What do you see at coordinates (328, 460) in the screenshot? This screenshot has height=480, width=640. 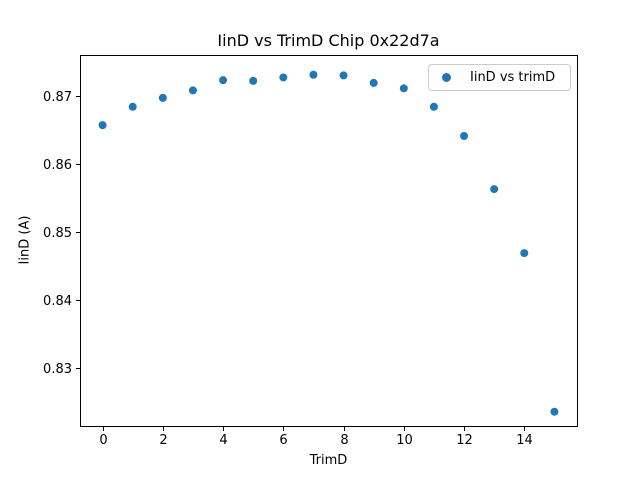 I see `x-axis-label: TrimD` at bounding box center [328, 460].